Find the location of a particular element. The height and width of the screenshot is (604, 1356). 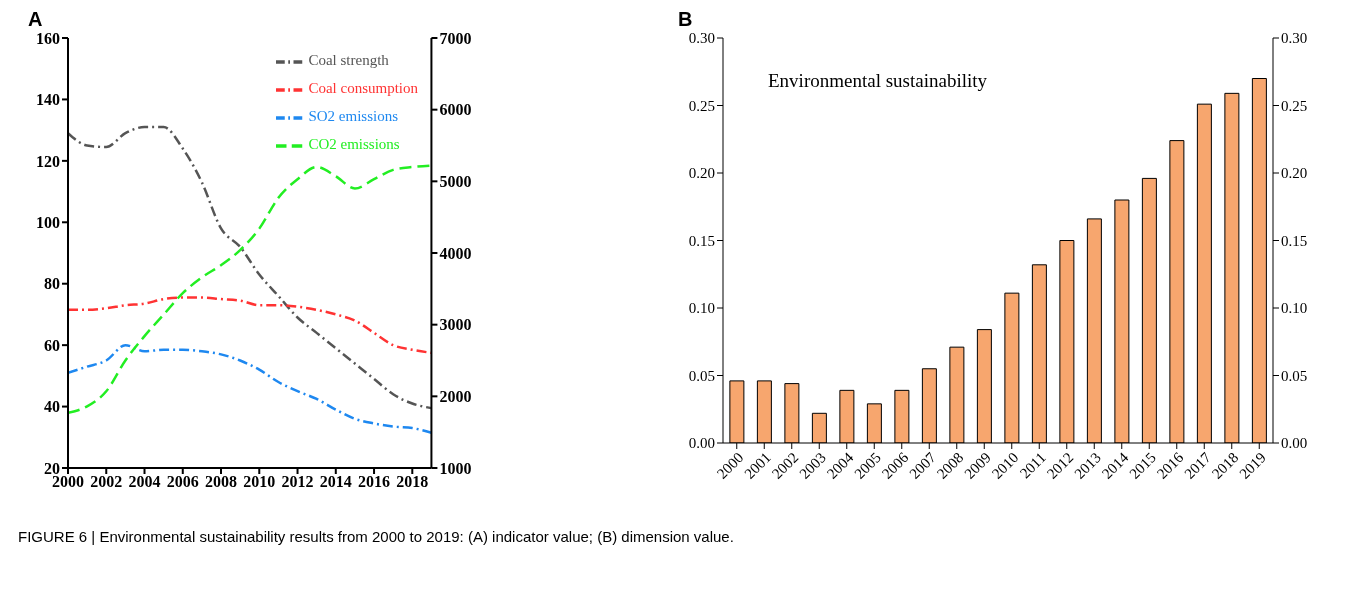

y2-tick-label: 1000 is located at coordinates (455, 468).